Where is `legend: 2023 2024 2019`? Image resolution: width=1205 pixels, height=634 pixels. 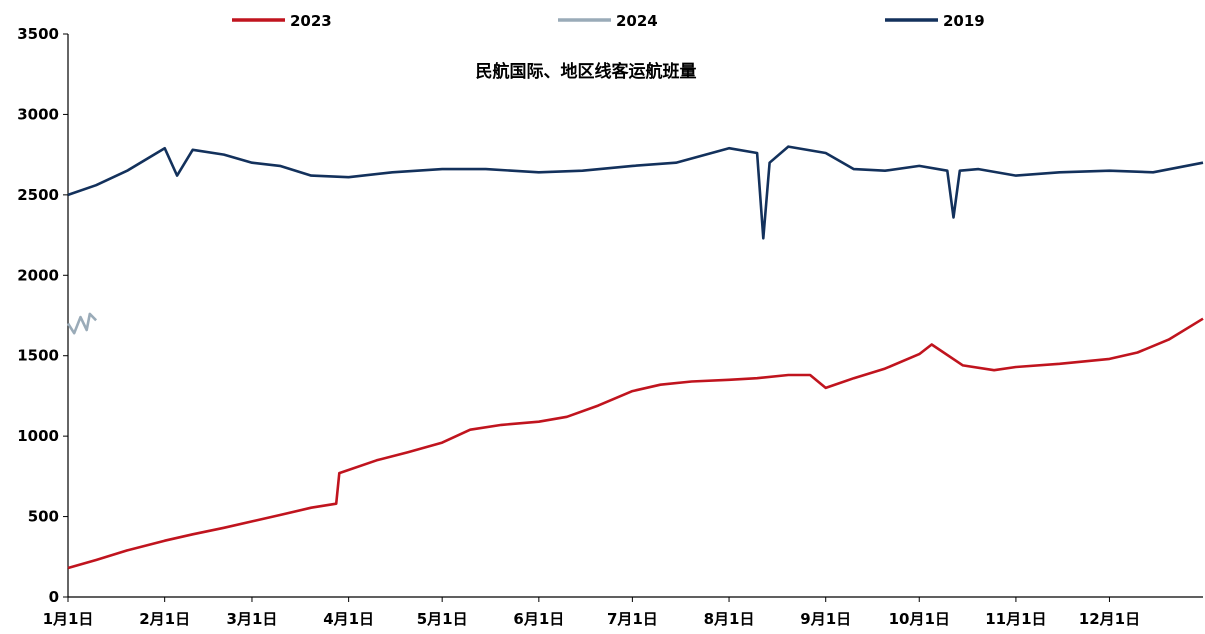
legend: 2023 2024 2019 is located at coordinates (608, 21).